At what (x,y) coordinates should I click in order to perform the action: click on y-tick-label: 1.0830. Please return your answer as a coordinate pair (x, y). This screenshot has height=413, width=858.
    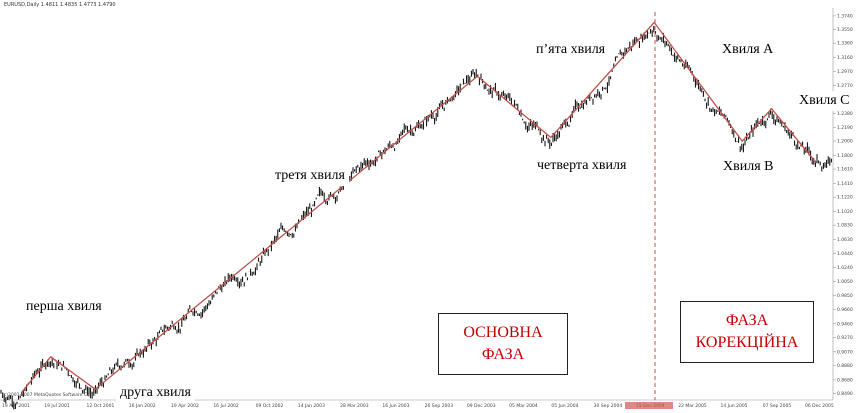
    Looking at the image, I should click on (845, 226).